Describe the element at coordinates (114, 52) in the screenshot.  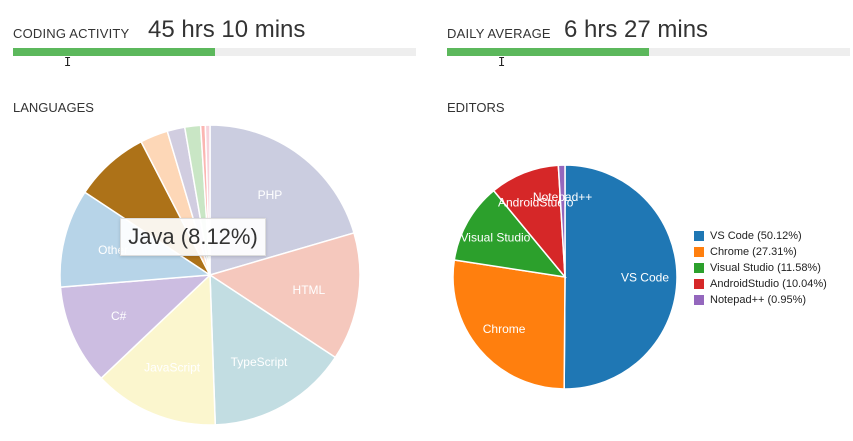
I see `coding-activity-progress-fill` at that location.